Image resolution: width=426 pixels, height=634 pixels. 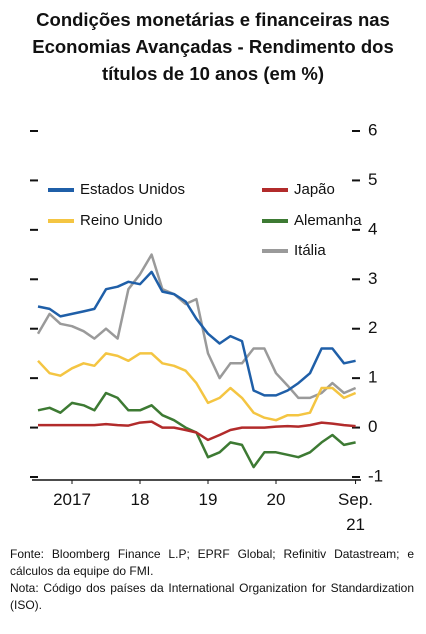 I want to click on y-tick-label: 1, so click(x=372, y=377).